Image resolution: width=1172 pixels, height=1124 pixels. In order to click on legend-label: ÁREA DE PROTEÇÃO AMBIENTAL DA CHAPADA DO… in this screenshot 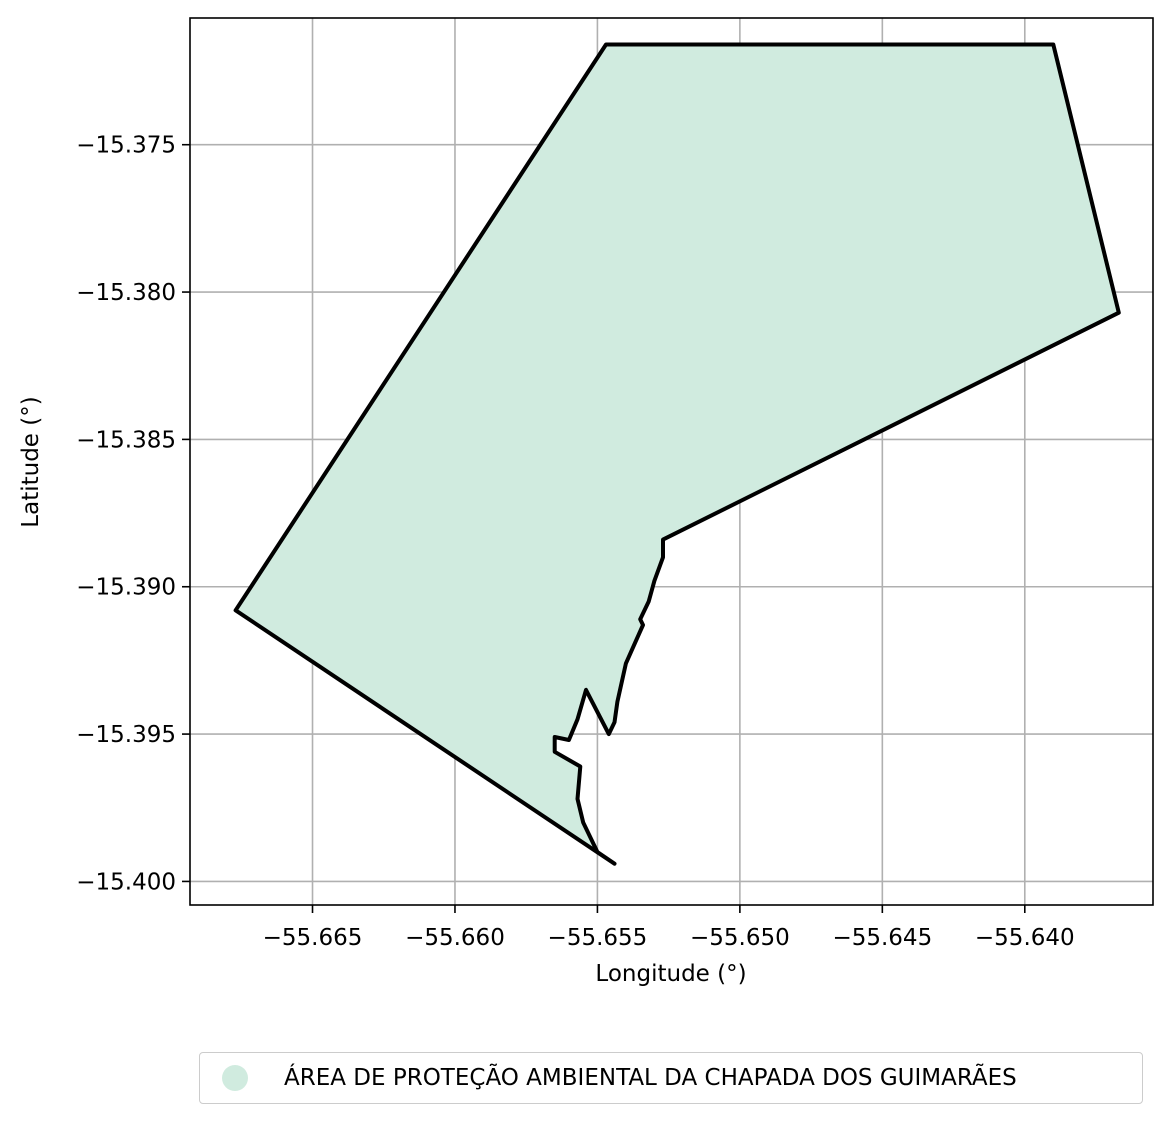, I will do `click(650, 1078)`.